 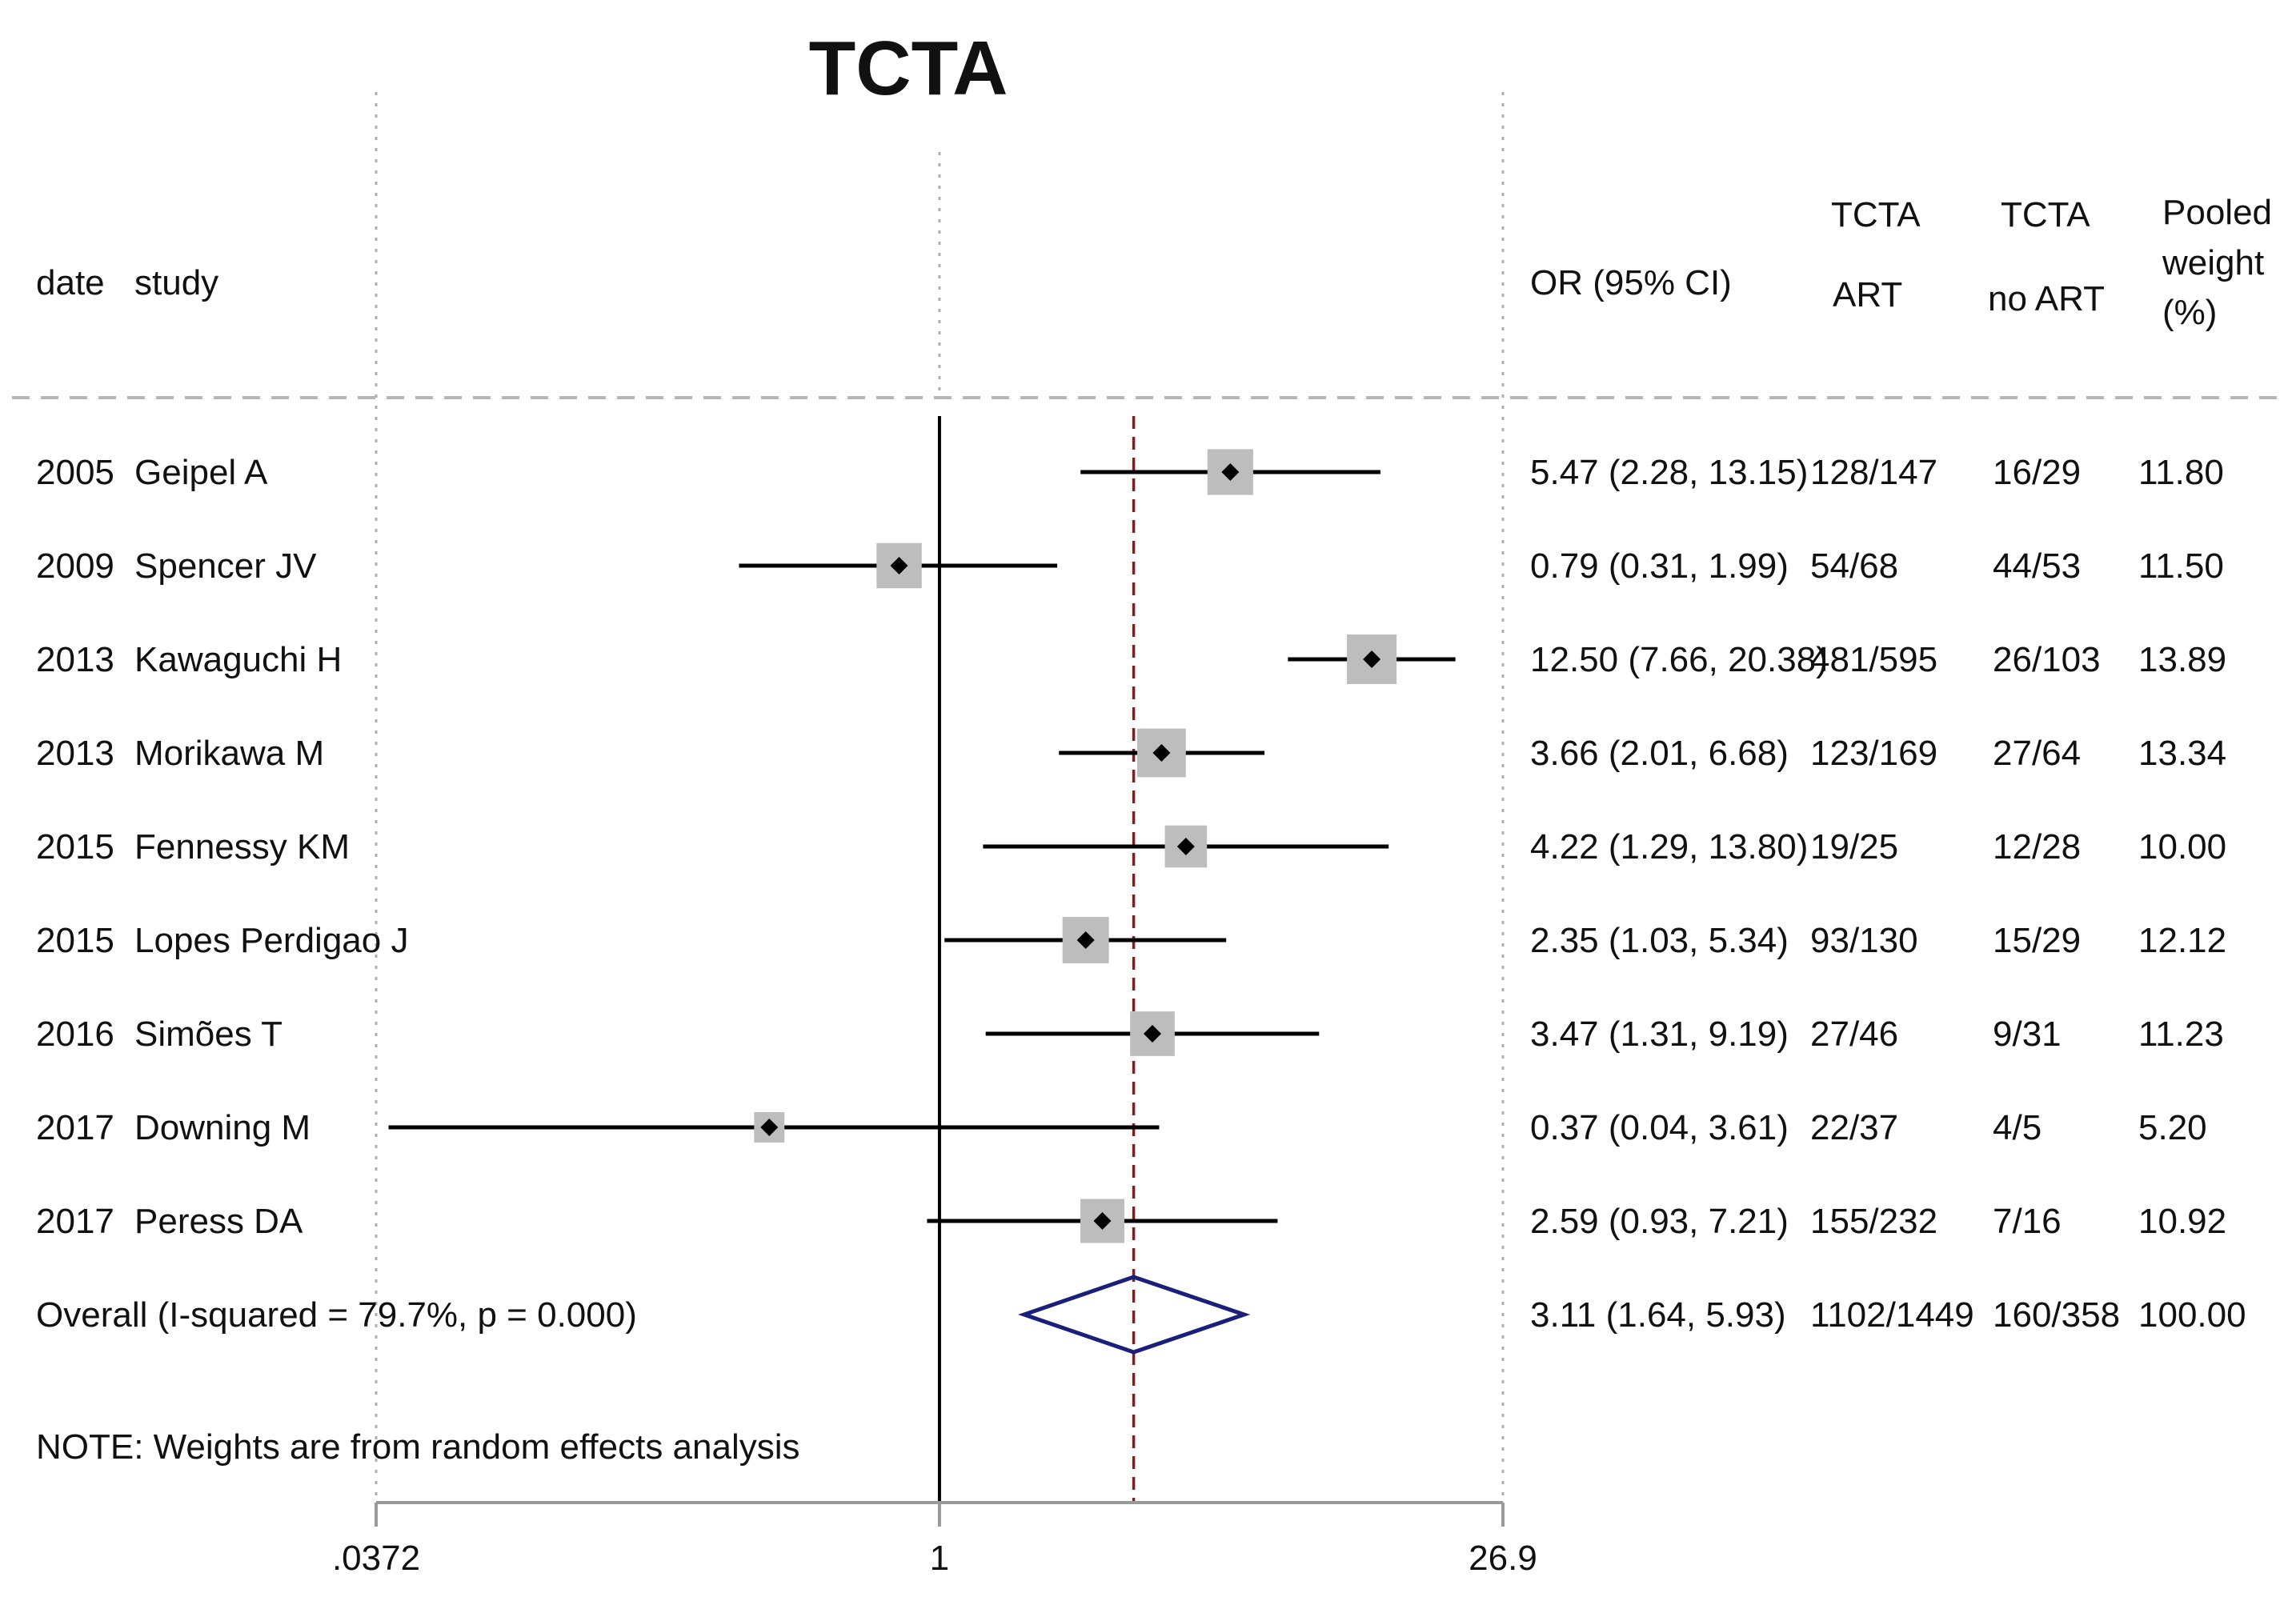 I want to click on x-tick-label: 26.9, so click(x=1503, y=1559).